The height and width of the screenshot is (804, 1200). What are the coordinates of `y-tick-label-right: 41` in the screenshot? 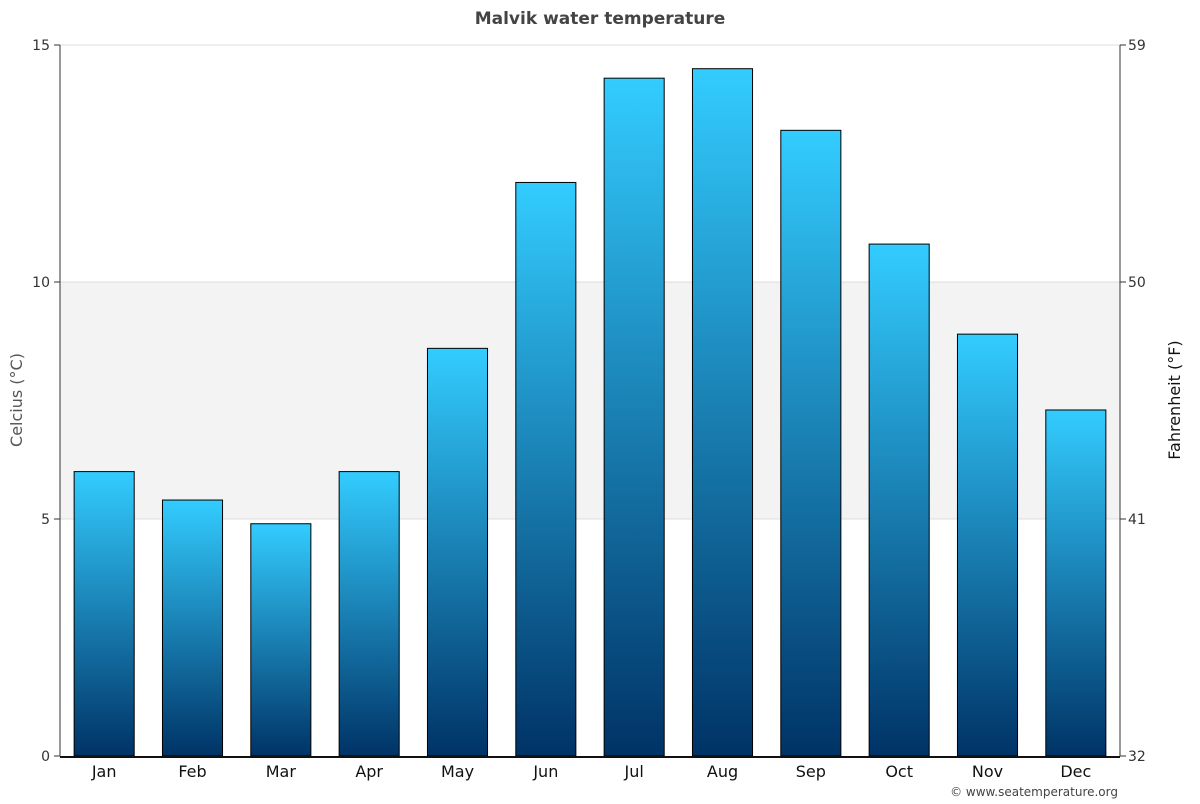 It's located at (1137, 520).